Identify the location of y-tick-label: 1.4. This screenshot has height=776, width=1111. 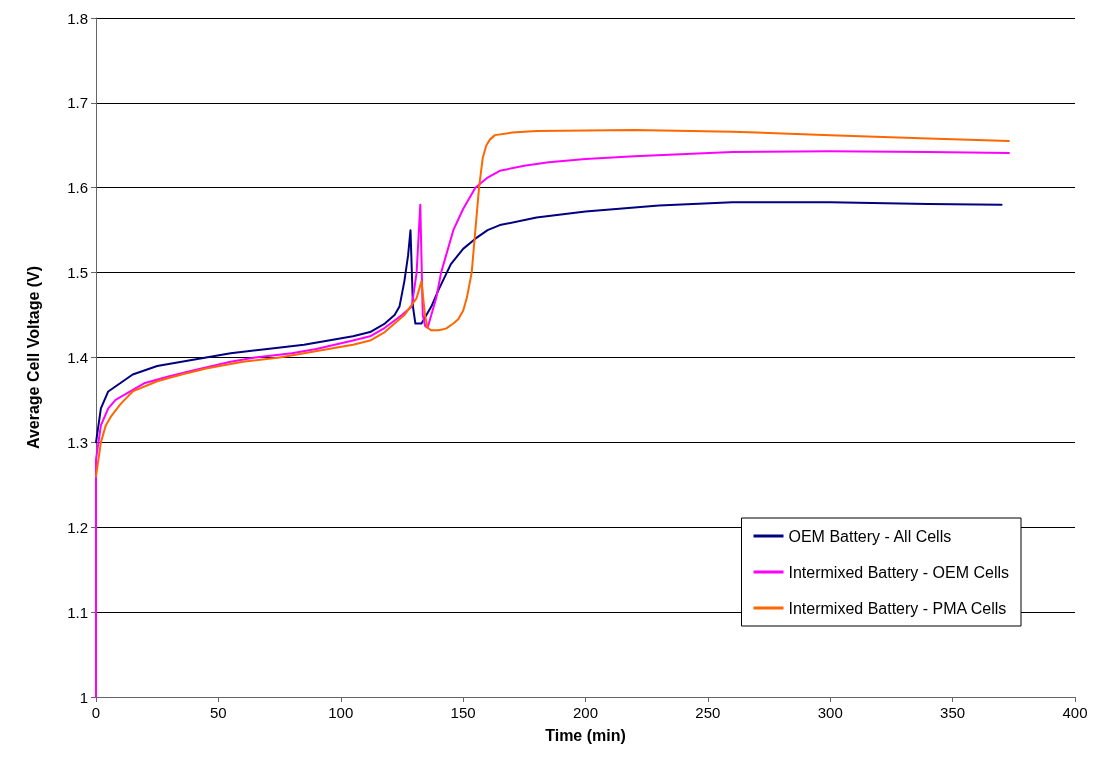
(77, 357).